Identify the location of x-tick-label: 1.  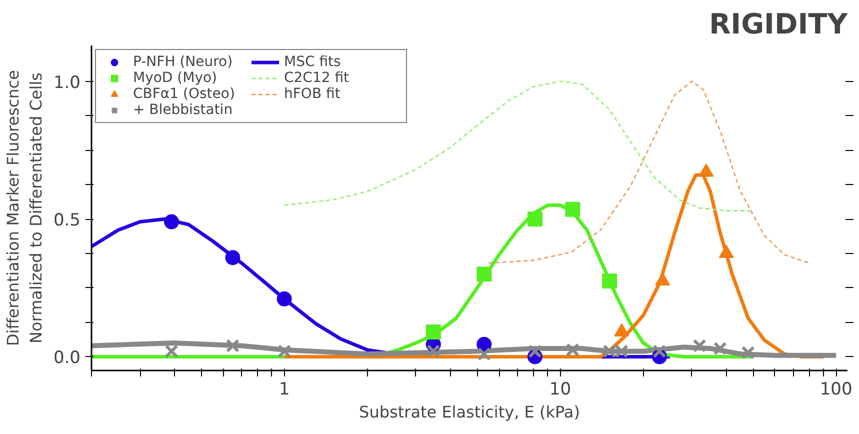
(284, 390).